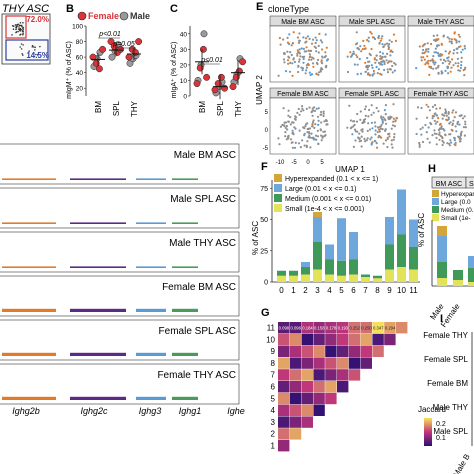  What do you see at coordinates (150, 411) in the screenshot?
I see `gene-label: Ighg3` at bounding box center [150, 411].